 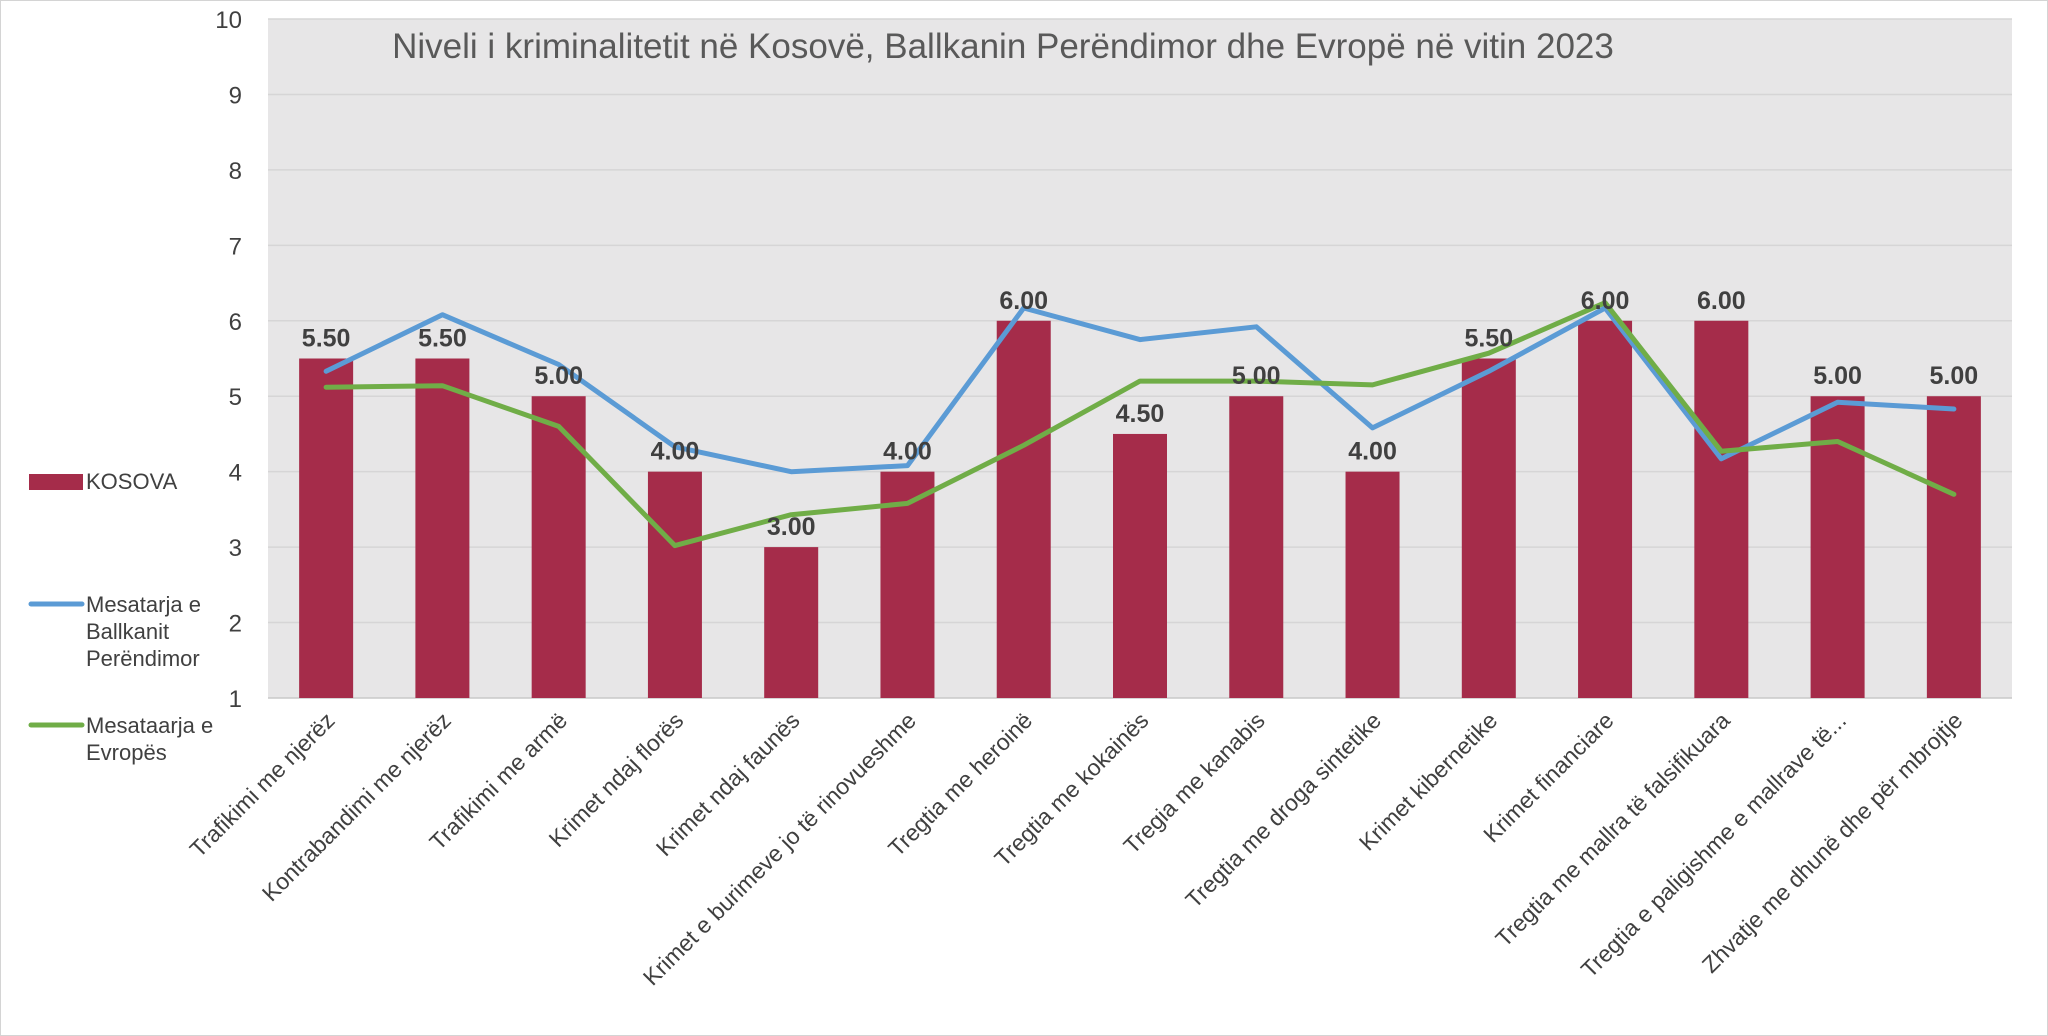 What do you see at coordinates (132, 481) in the screenshot?
I see `legend-label-kosova: KOSOVA` at bounding box center [132, 481].